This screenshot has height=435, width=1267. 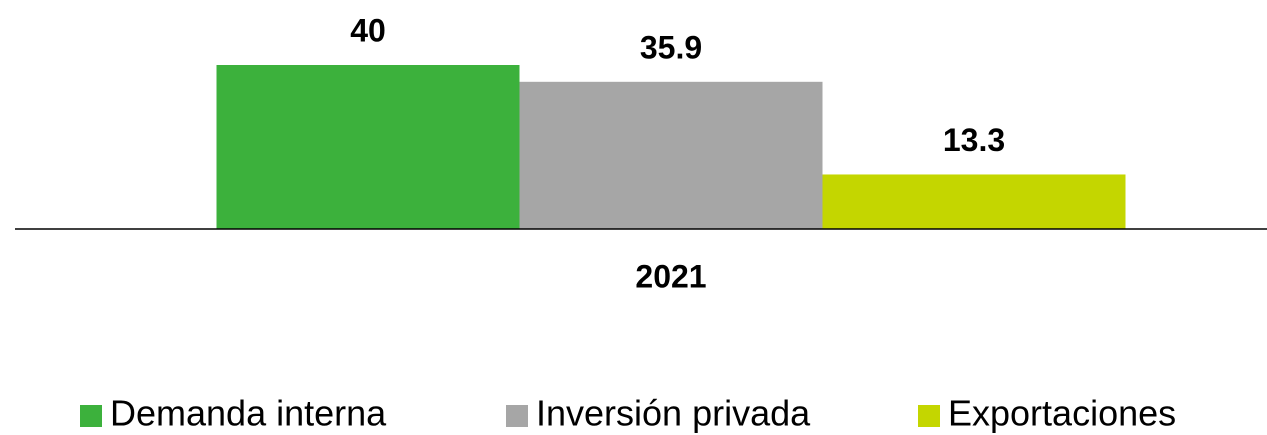 What do you see at coordinates (974, 140) in the screenshot?
I see `data-label: 13.3` at bounding box center [974, 140].